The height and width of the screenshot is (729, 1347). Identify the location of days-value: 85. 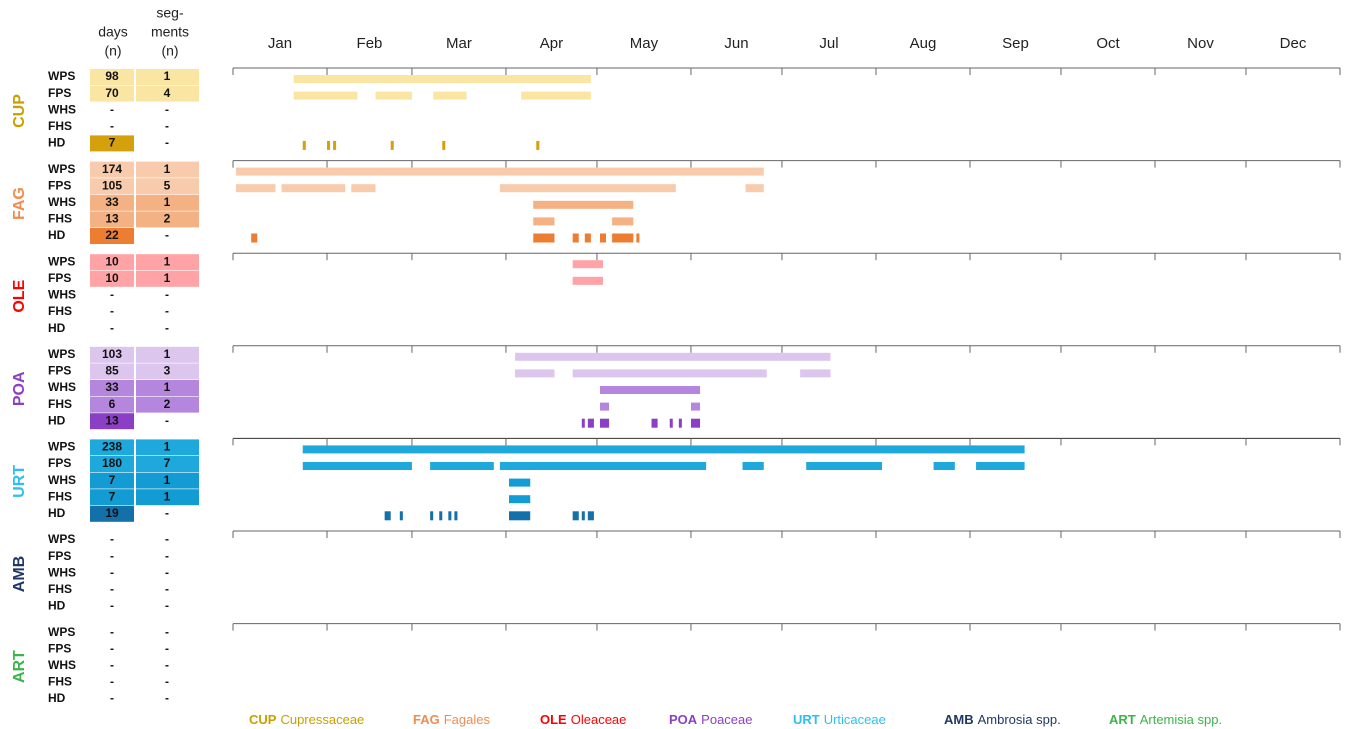
(112, 371).